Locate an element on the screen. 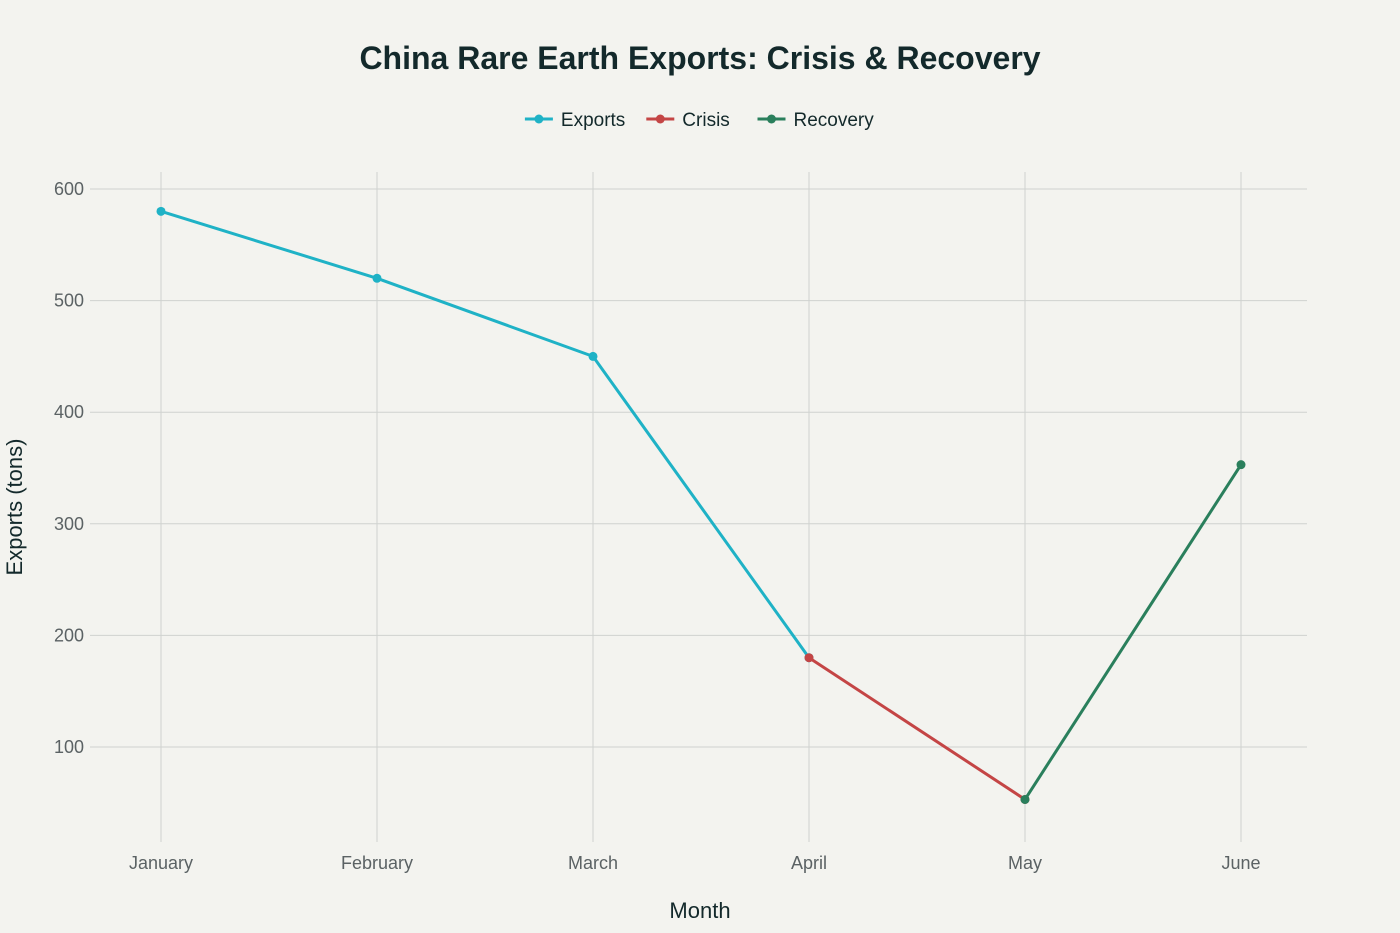 This screenshot has height=933, width=1400. legend-item-crisis: Crisis is located at coordinates (688, 120).